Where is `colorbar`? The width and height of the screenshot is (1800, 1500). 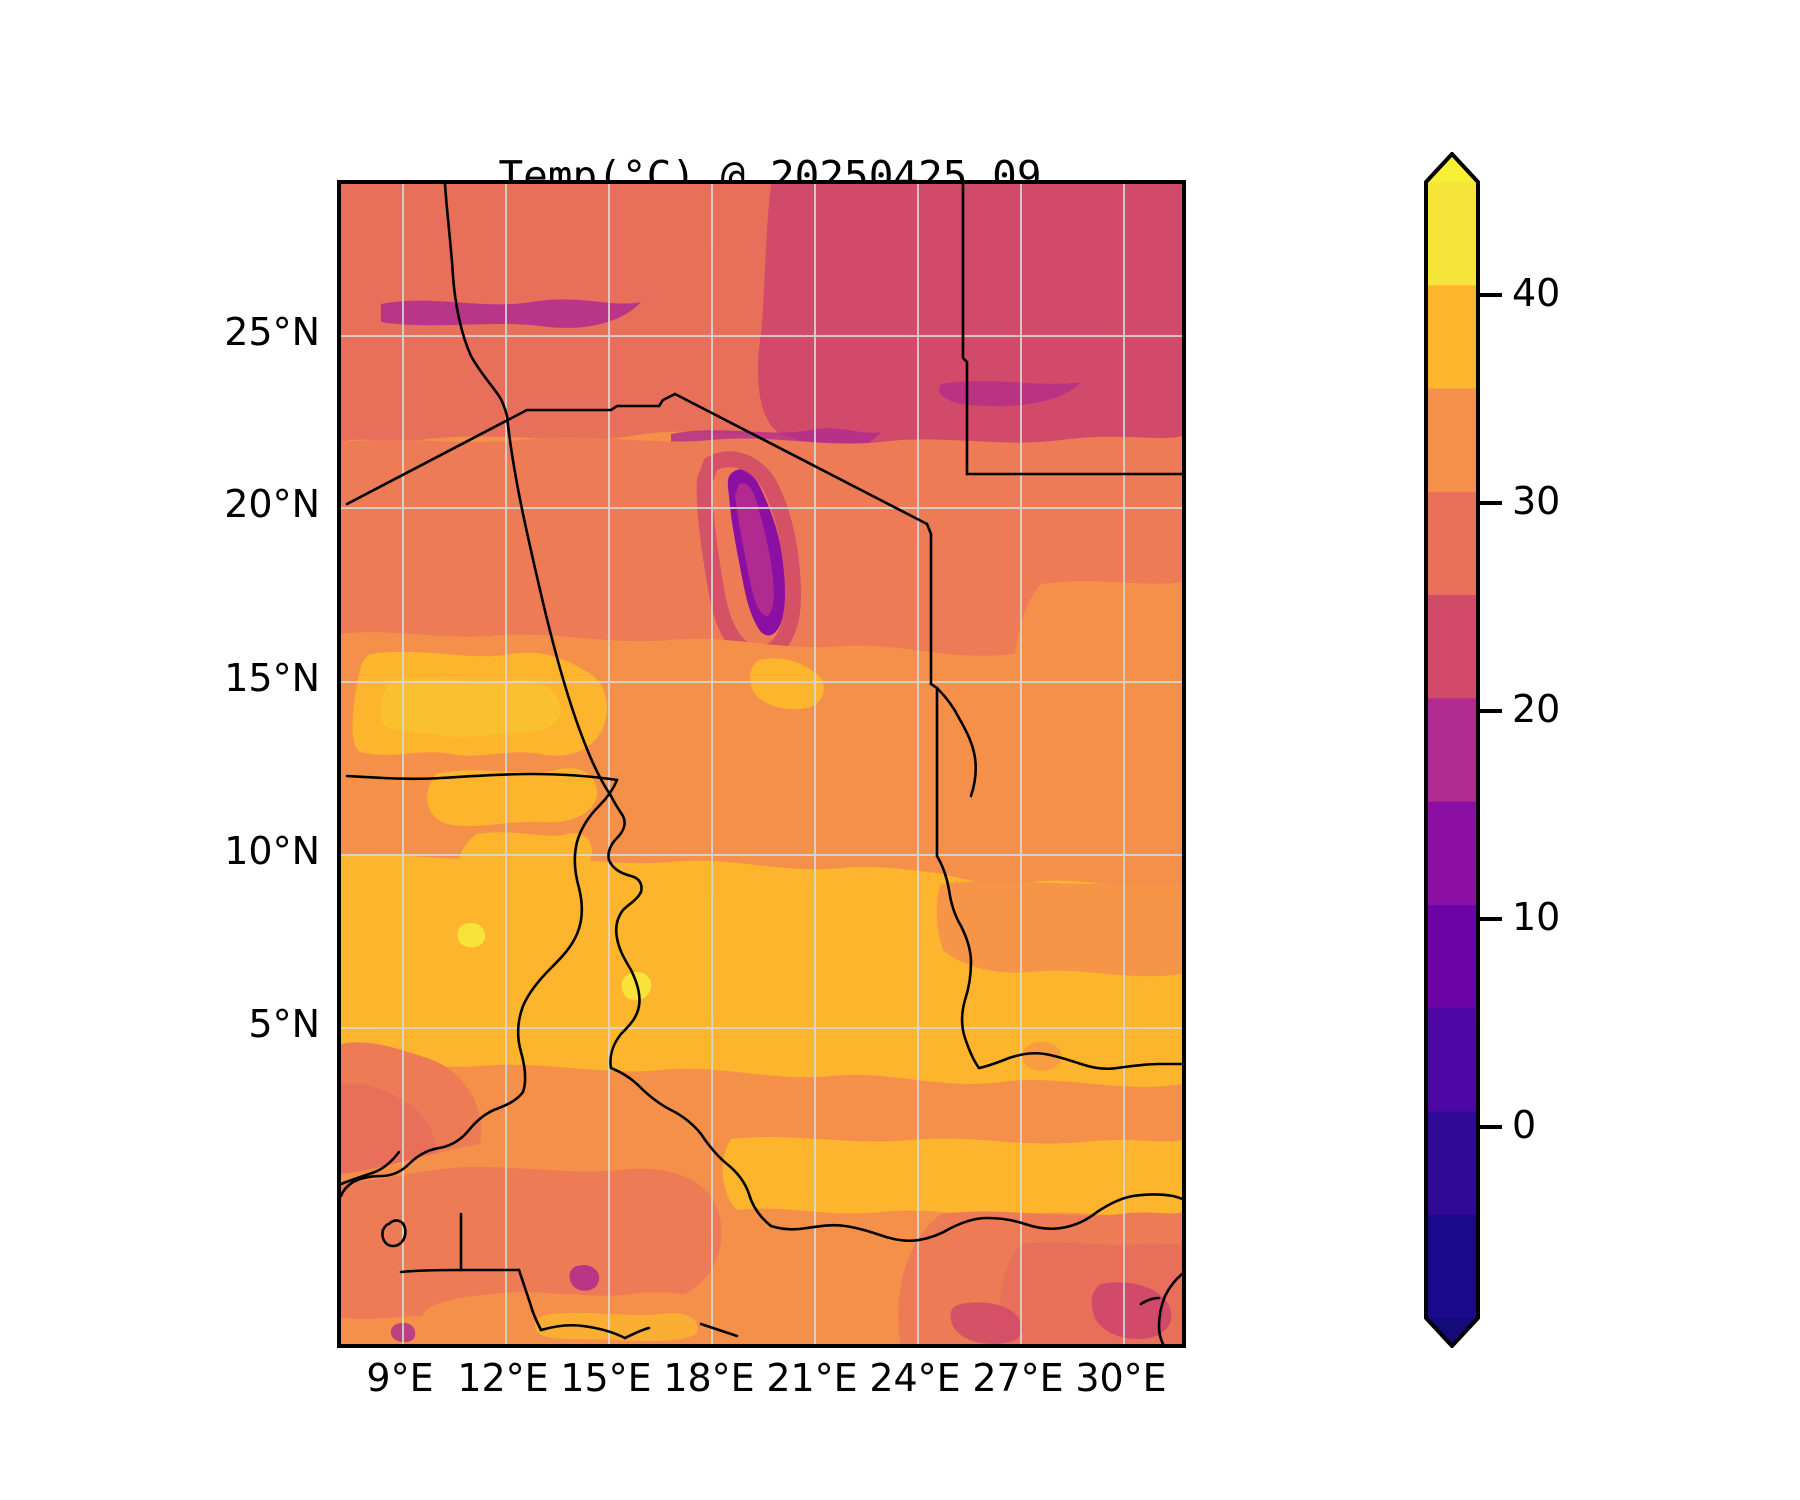 colorbar is located at coordinates (1452, 750).